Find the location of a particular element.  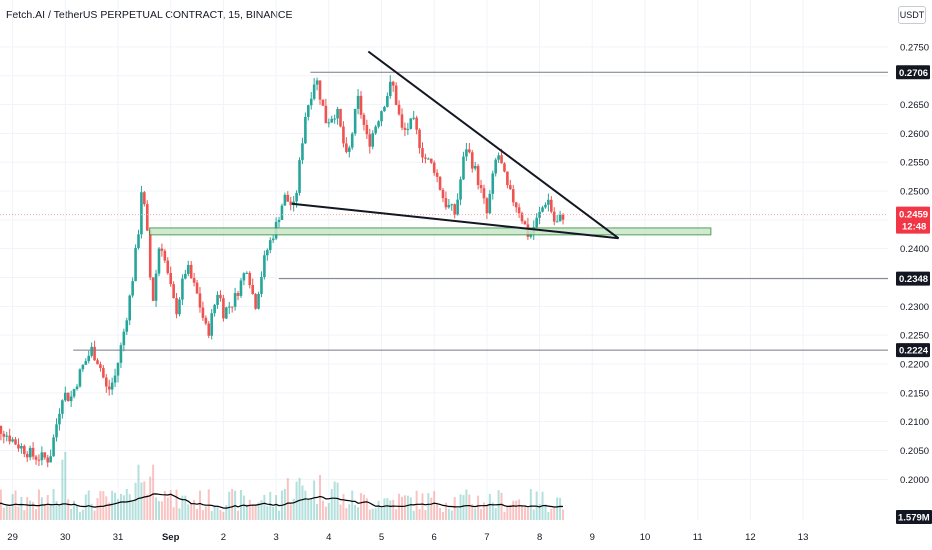

currency-unit-button: USDT is located at coordinates (912, 15).